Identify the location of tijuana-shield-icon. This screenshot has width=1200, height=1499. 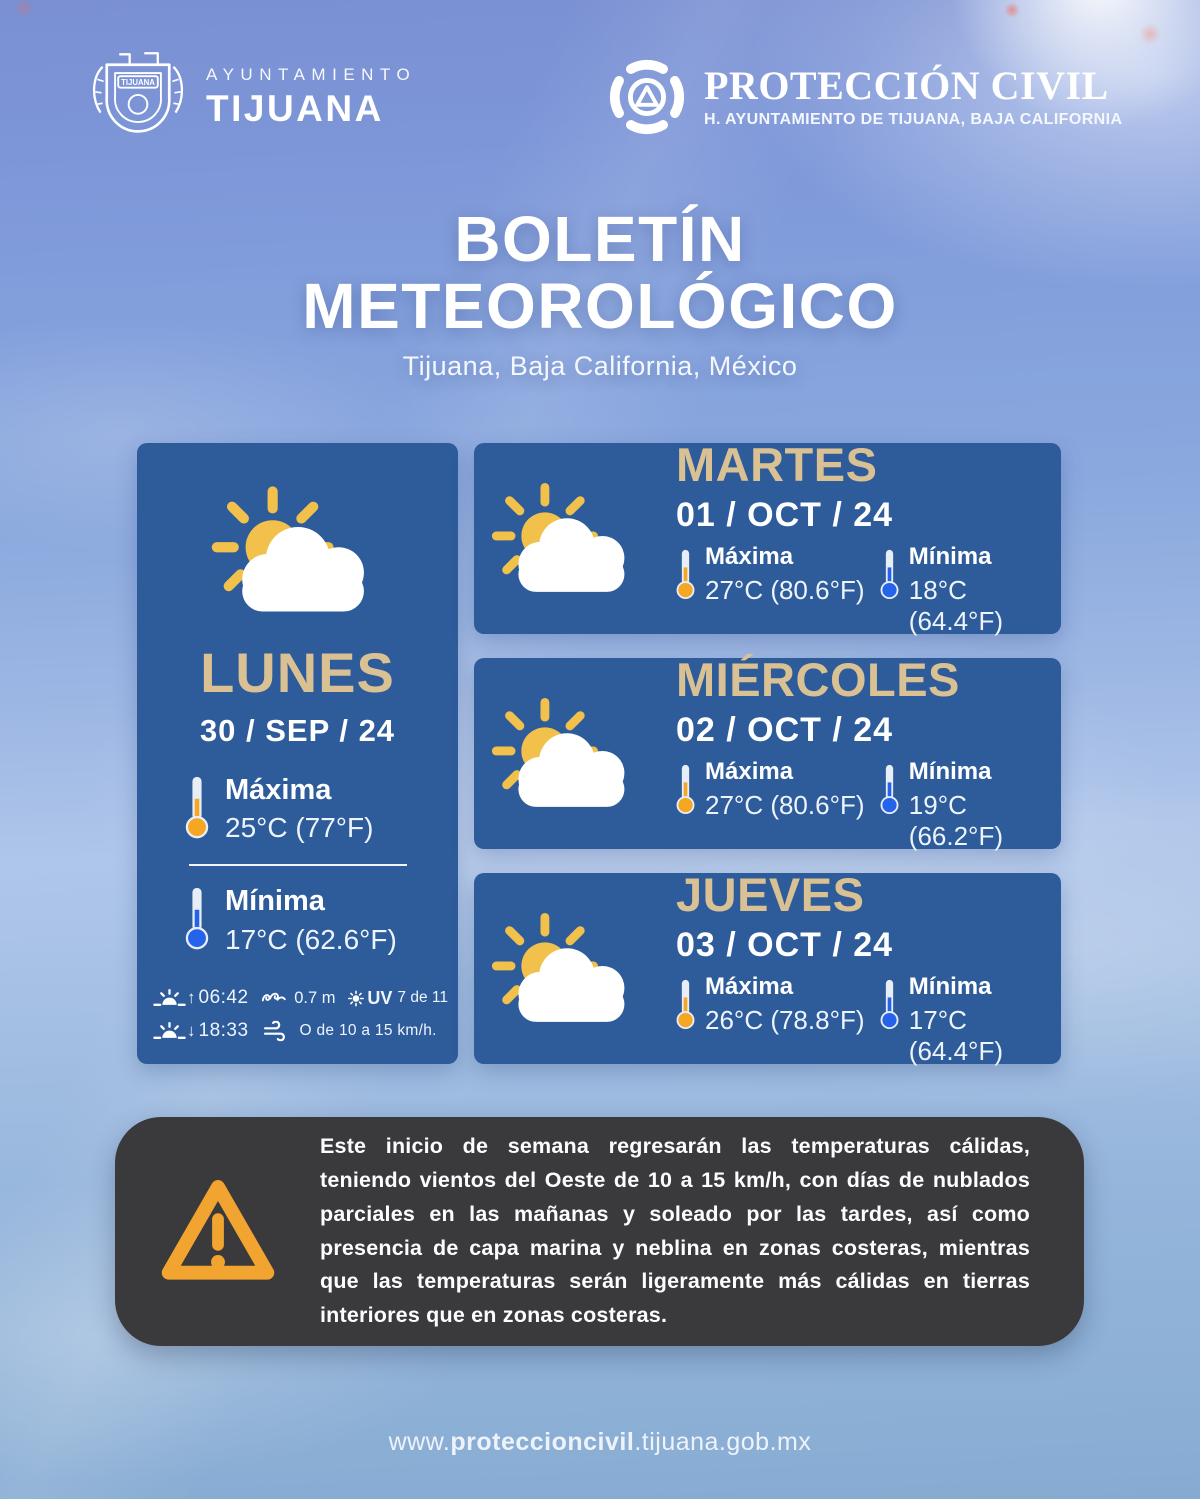
(138, 97).